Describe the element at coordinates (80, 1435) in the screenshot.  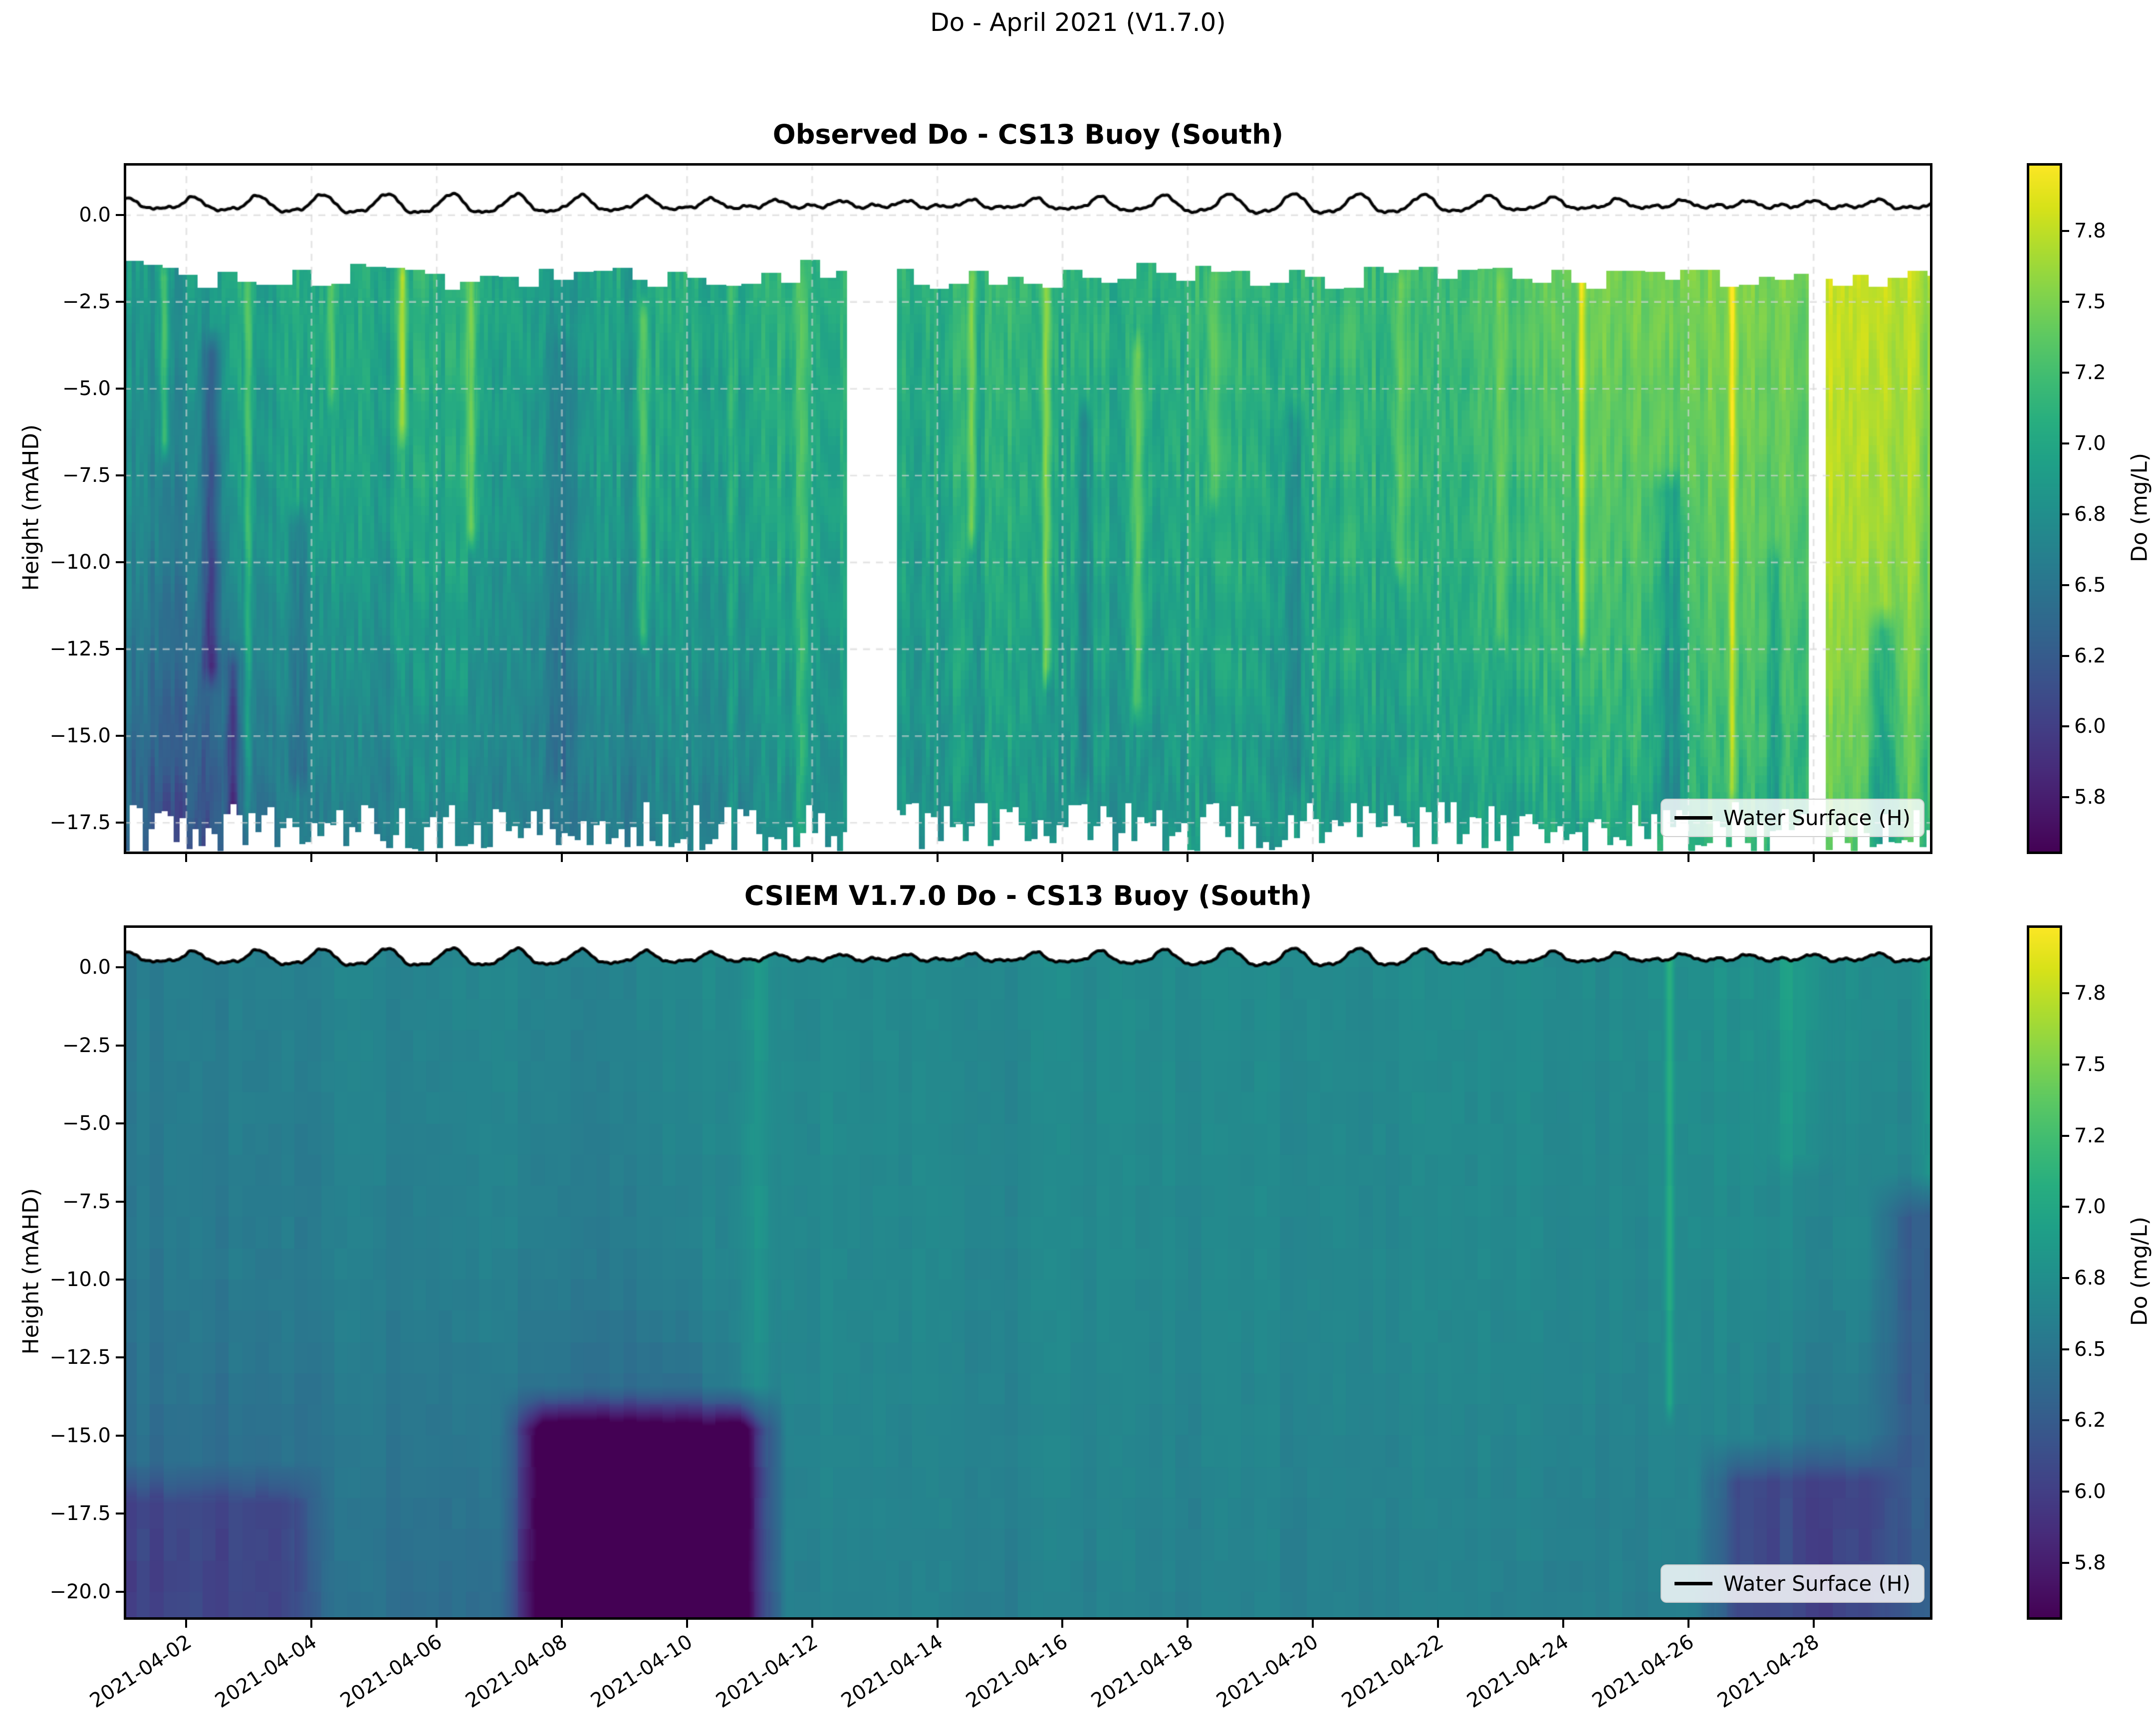
I see `y-tick-label: −15.0` at that location.